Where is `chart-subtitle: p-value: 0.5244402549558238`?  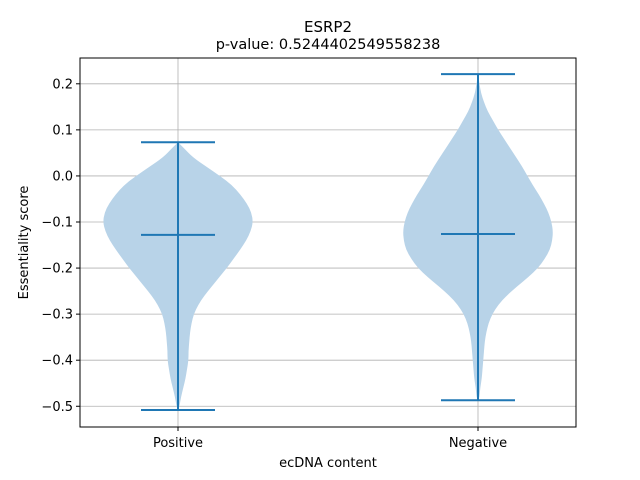
chart-subtitle: p-value: 0.5244402549558238 is located at coordinates (328, 45).